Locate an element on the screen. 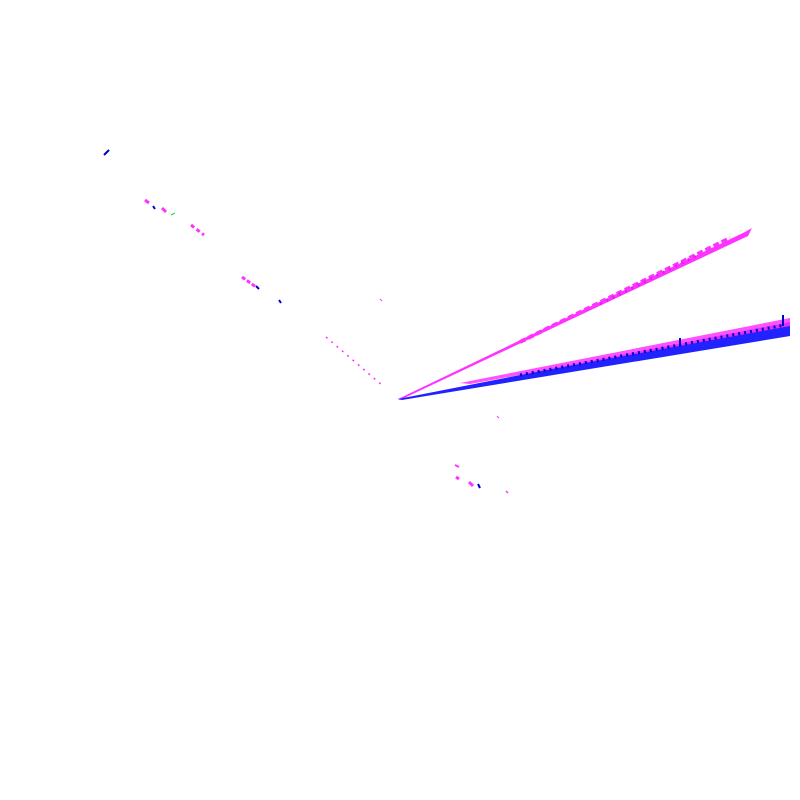  wedge-edge is located at coordinates (625, 351).